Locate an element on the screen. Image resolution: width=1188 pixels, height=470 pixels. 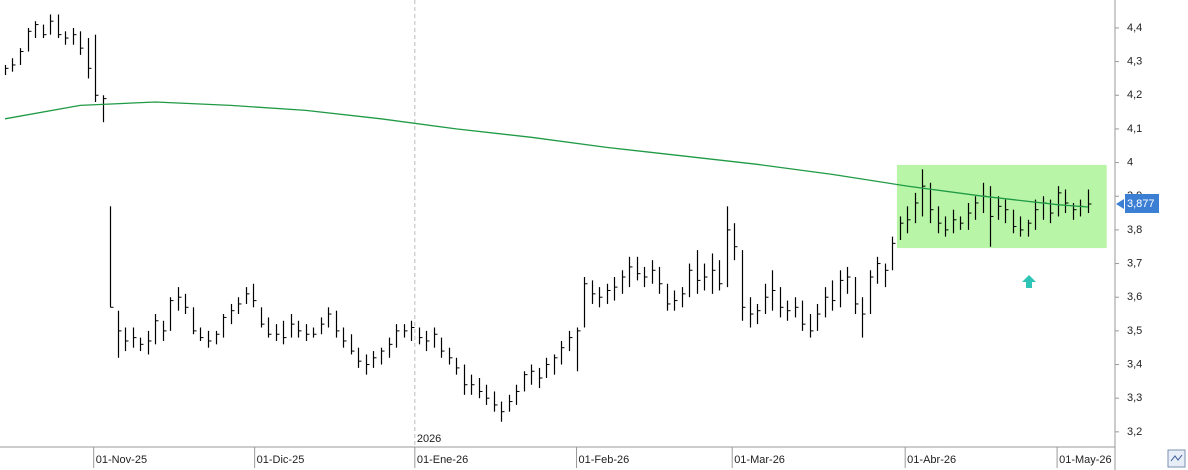
y-tick-label: 3,5 is located at coordinates (1134, 331).